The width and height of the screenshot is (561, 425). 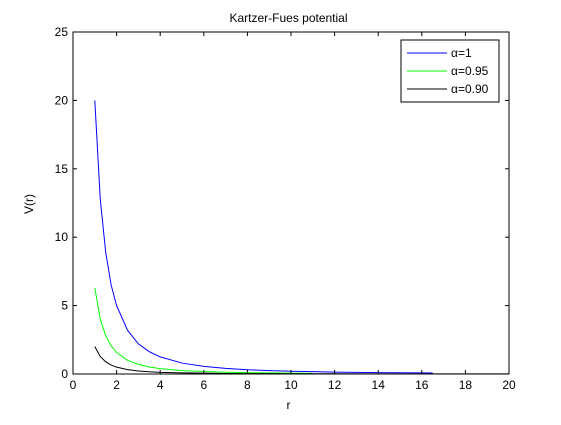 I want to click on legend-label-2: α=0.95, so click(x=470, y=71).